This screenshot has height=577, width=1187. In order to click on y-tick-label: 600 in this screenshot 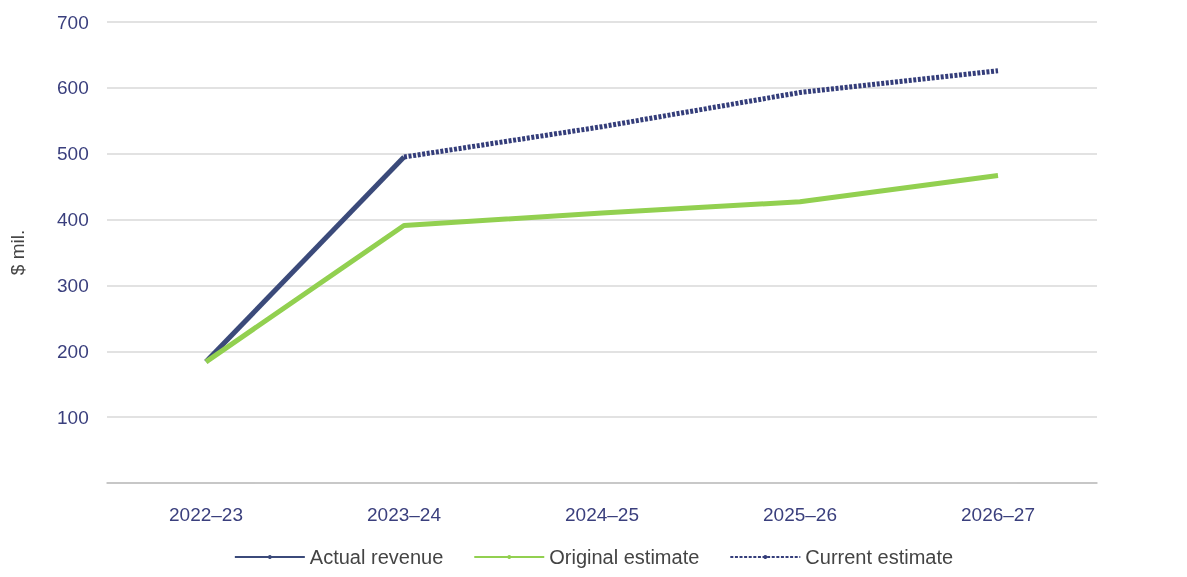, I will do `click(73, 88)`.